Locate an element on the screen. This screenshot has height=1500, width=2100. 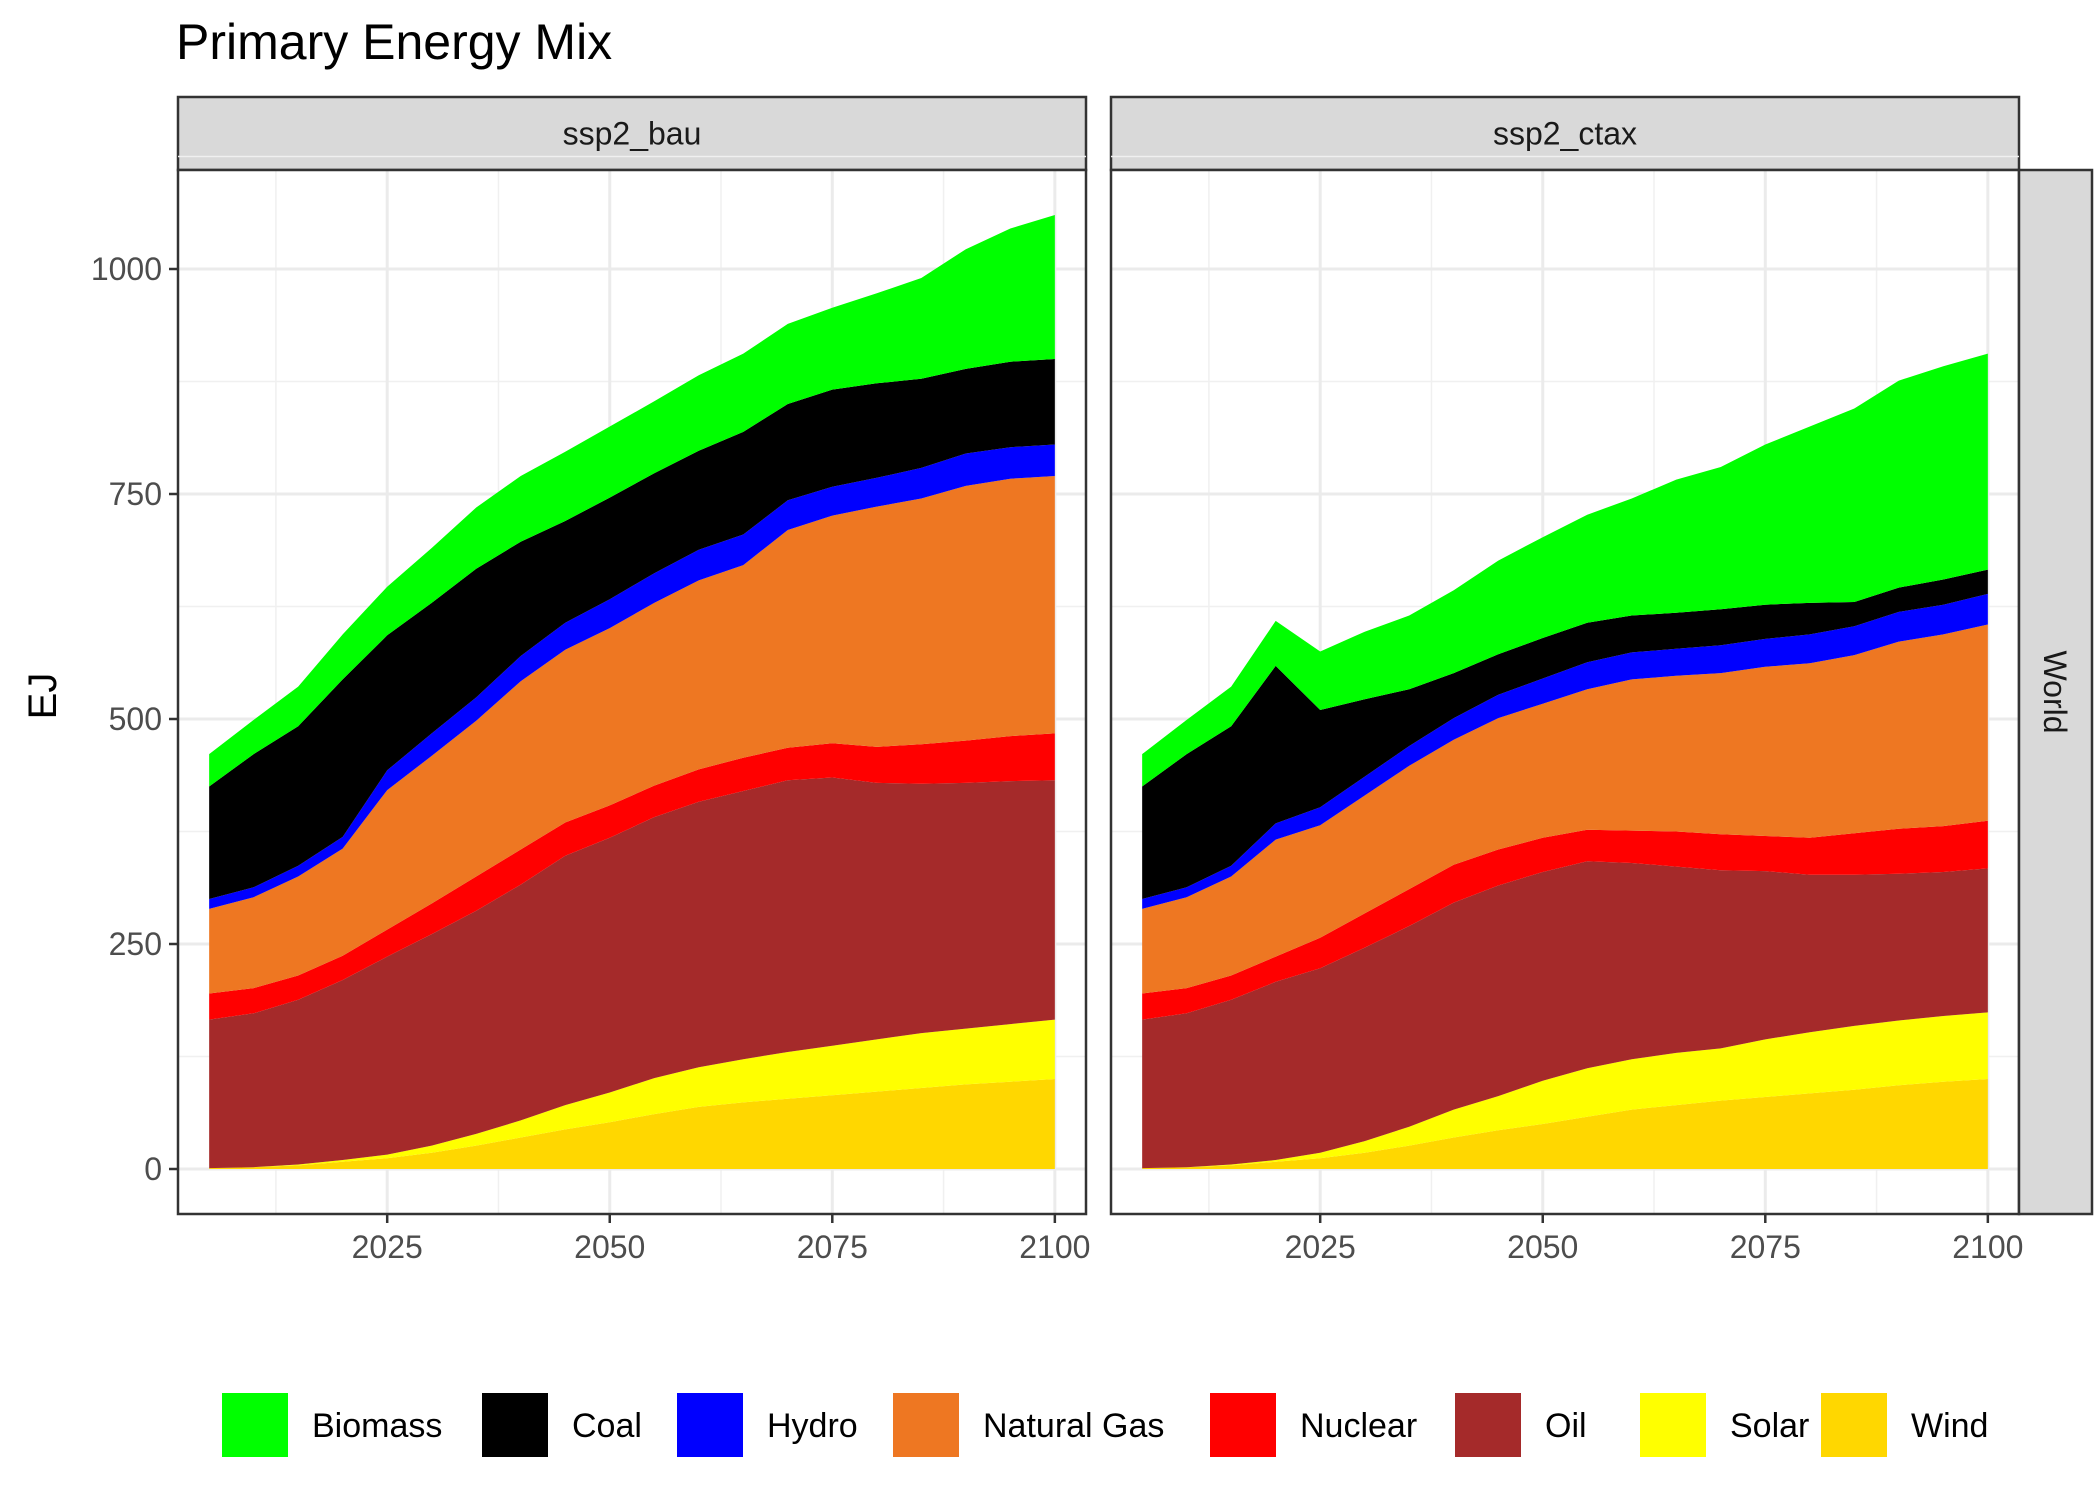
legend-item-hydro: Hydro is located at coordinates (767, 1425).